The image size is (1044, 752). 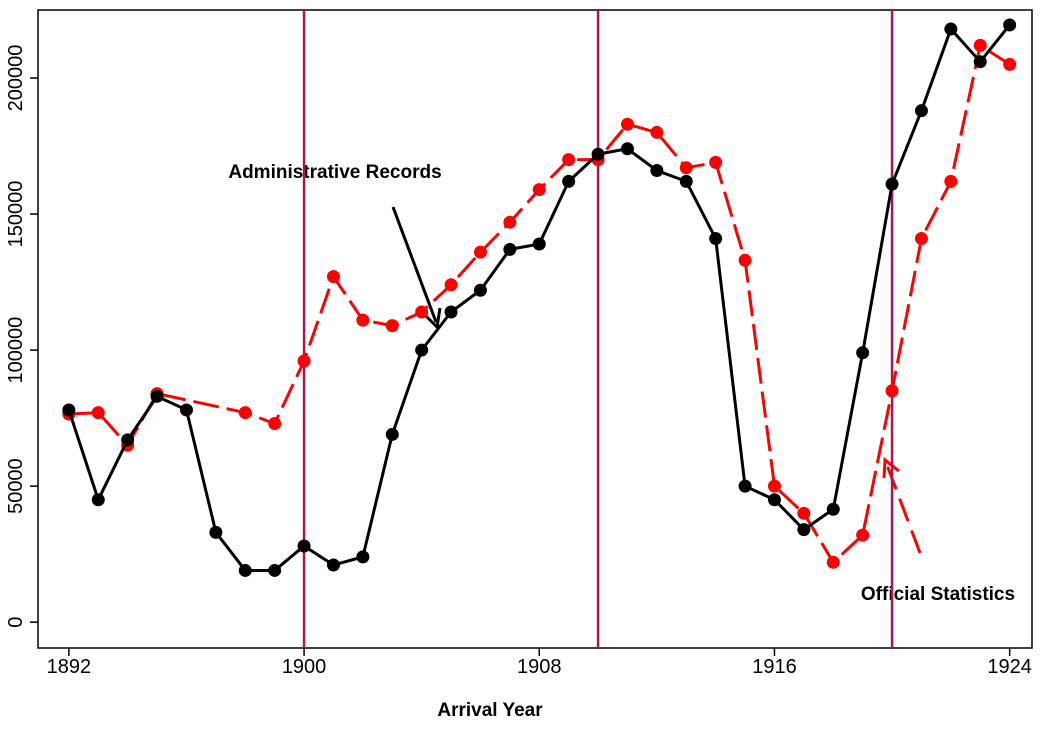 I want to click on x-tick-label: 1916, so click(x=774, y=667).